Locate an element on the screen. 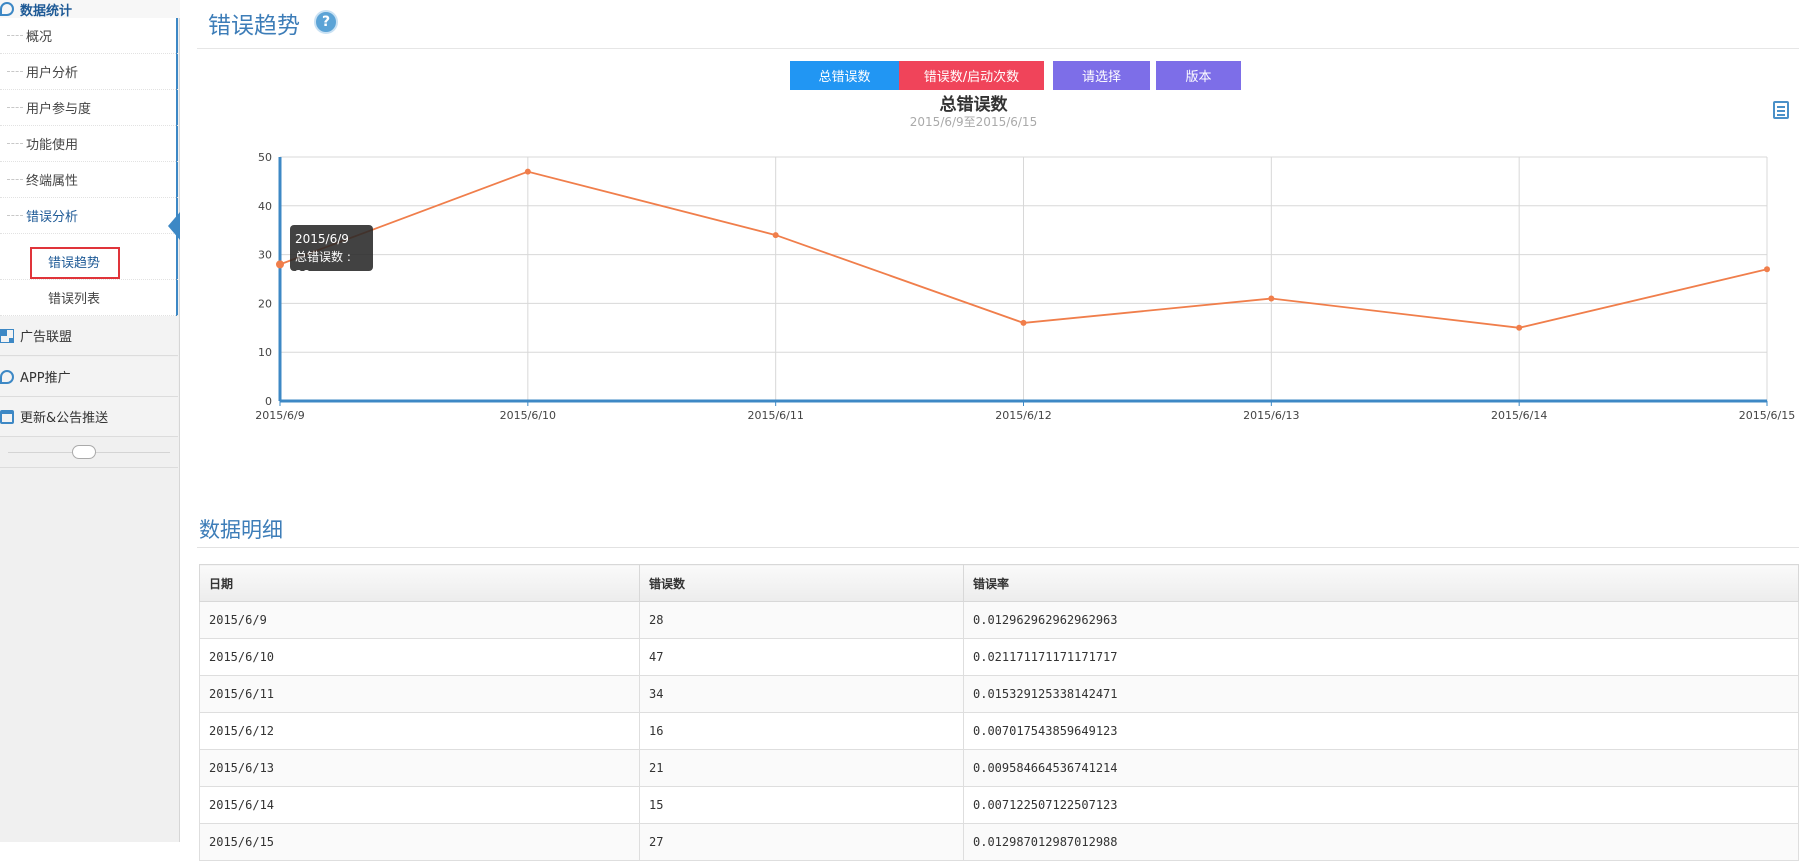 This screenshot has height=861, width=1799. column-header-errors: 错误数 is located at coordinates (801, 583).